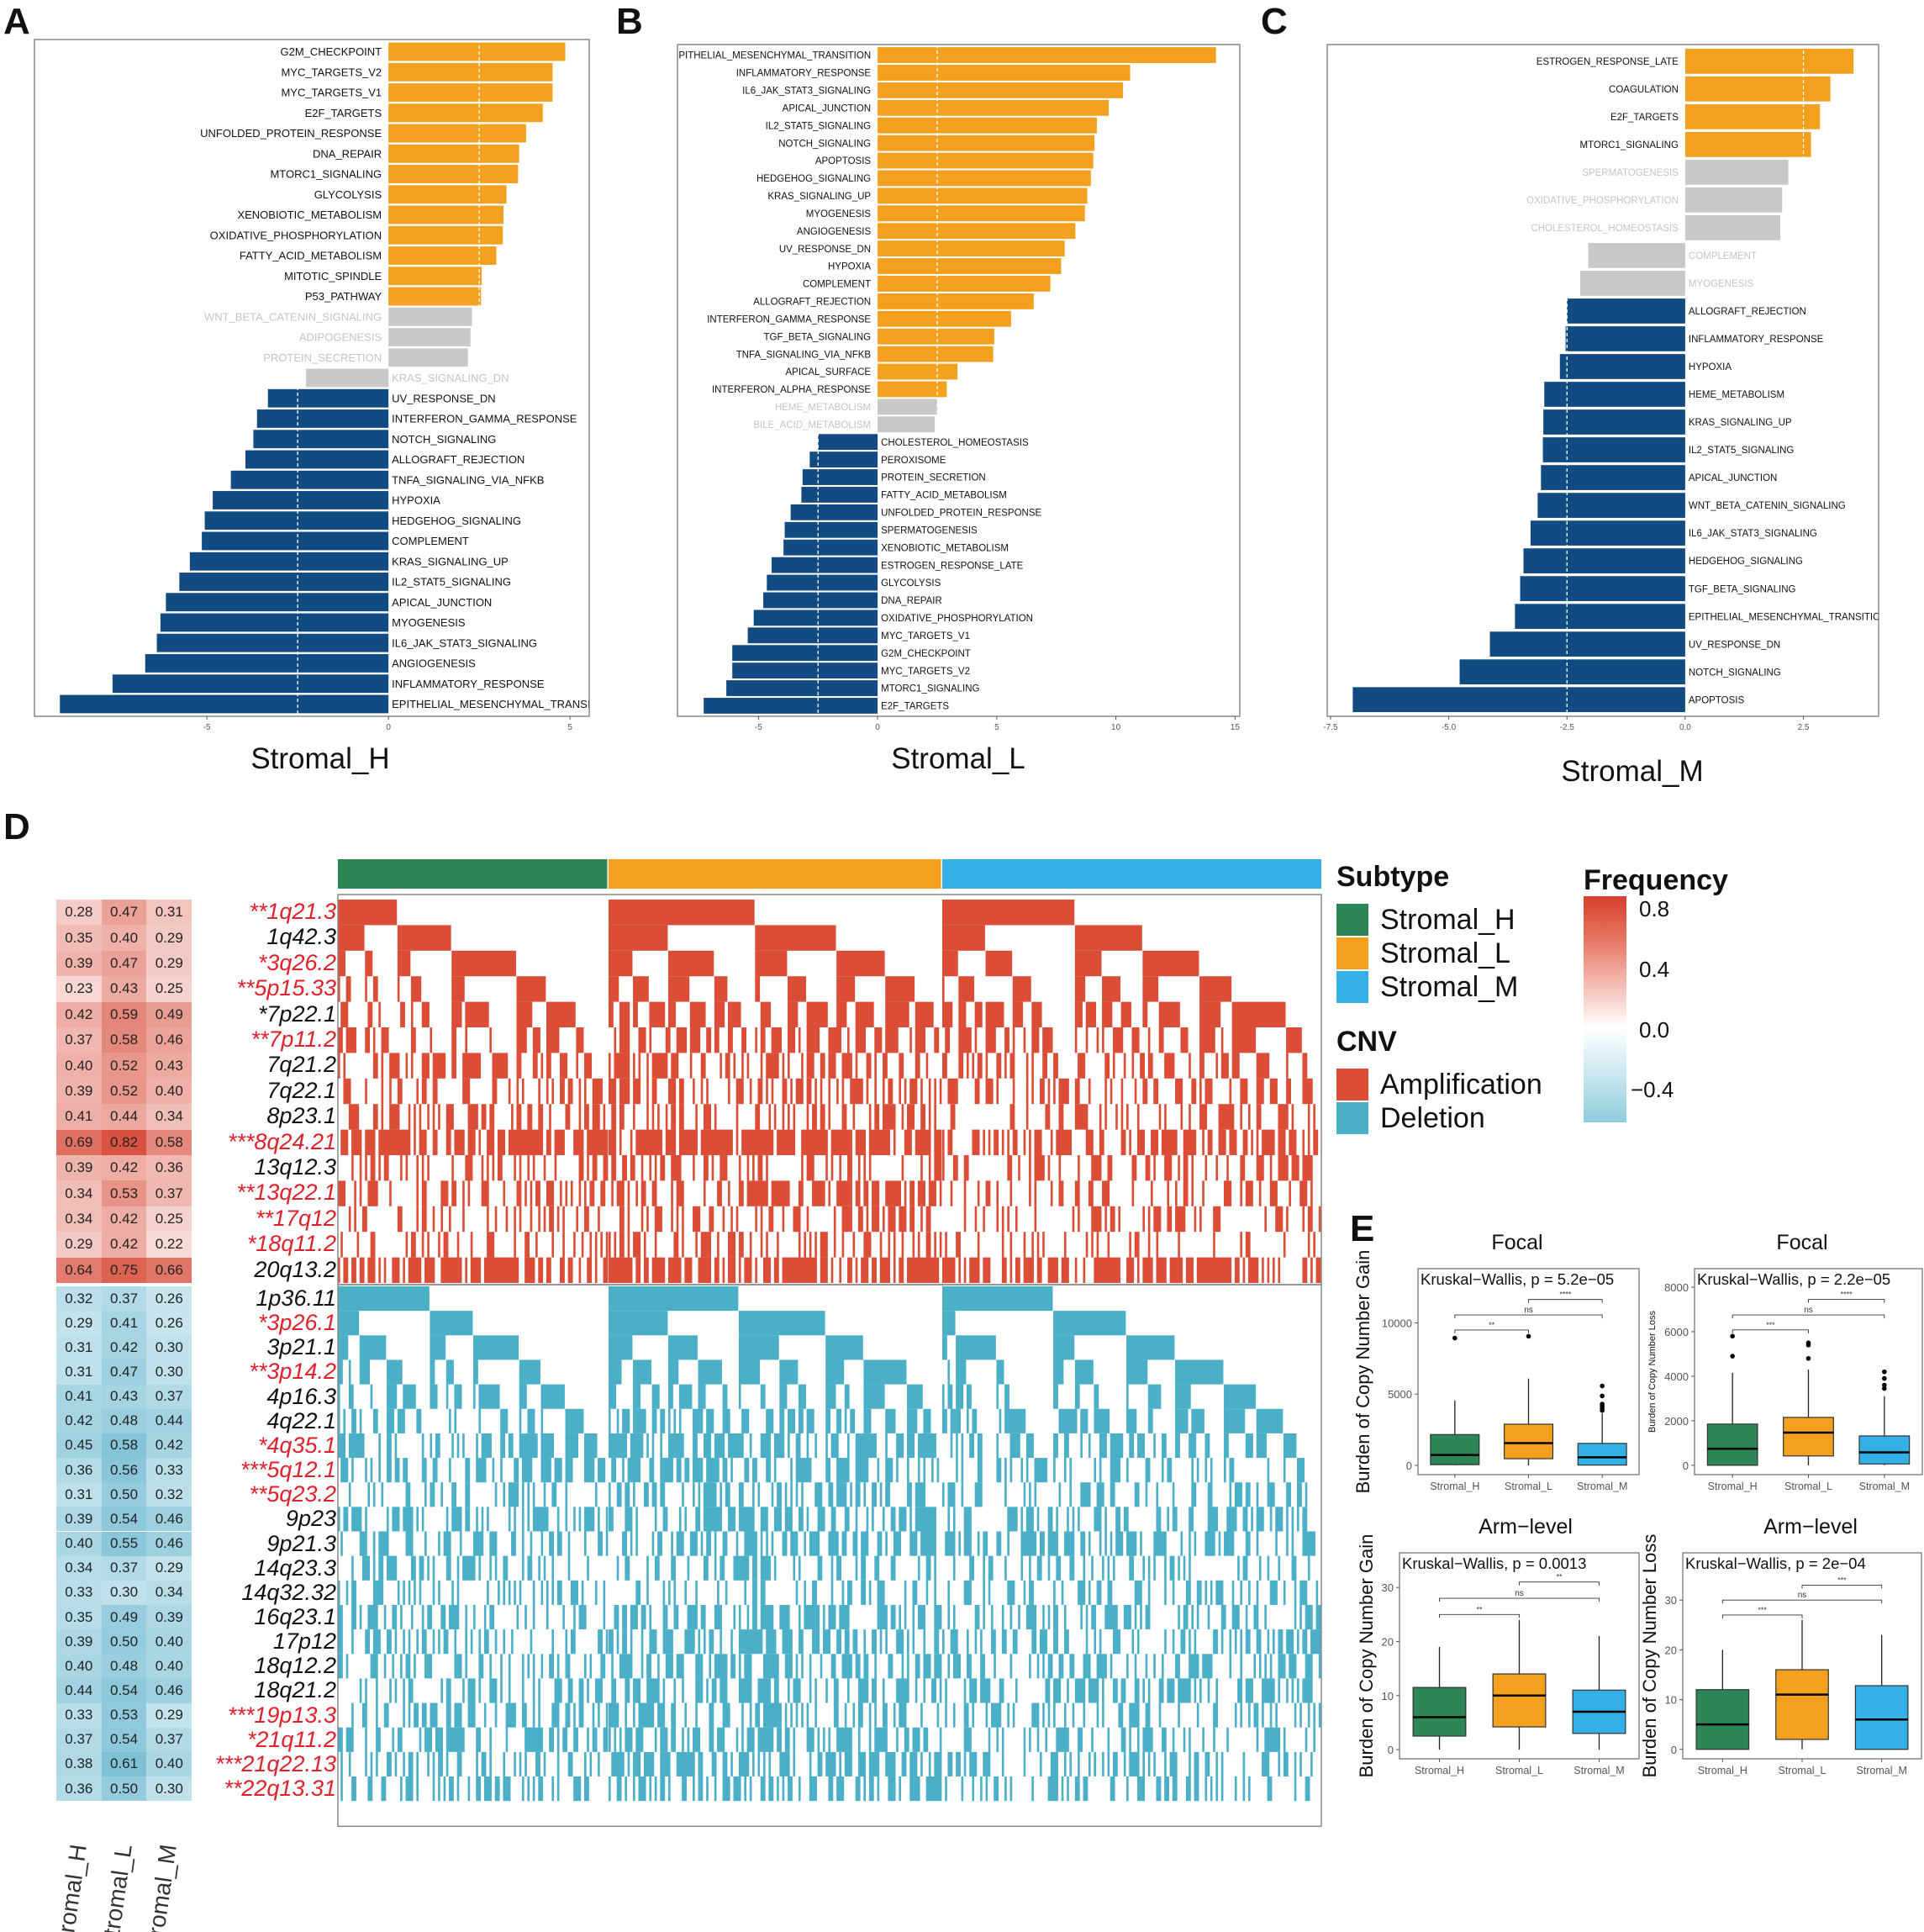 This screenshot has width=1924, height=1932. What do you see at coordinates (291, 133) in the screenshot?
I see `bar-label: UNFOLDED_PROTEIN_RESPONSE` at bounding box center [291, 133].